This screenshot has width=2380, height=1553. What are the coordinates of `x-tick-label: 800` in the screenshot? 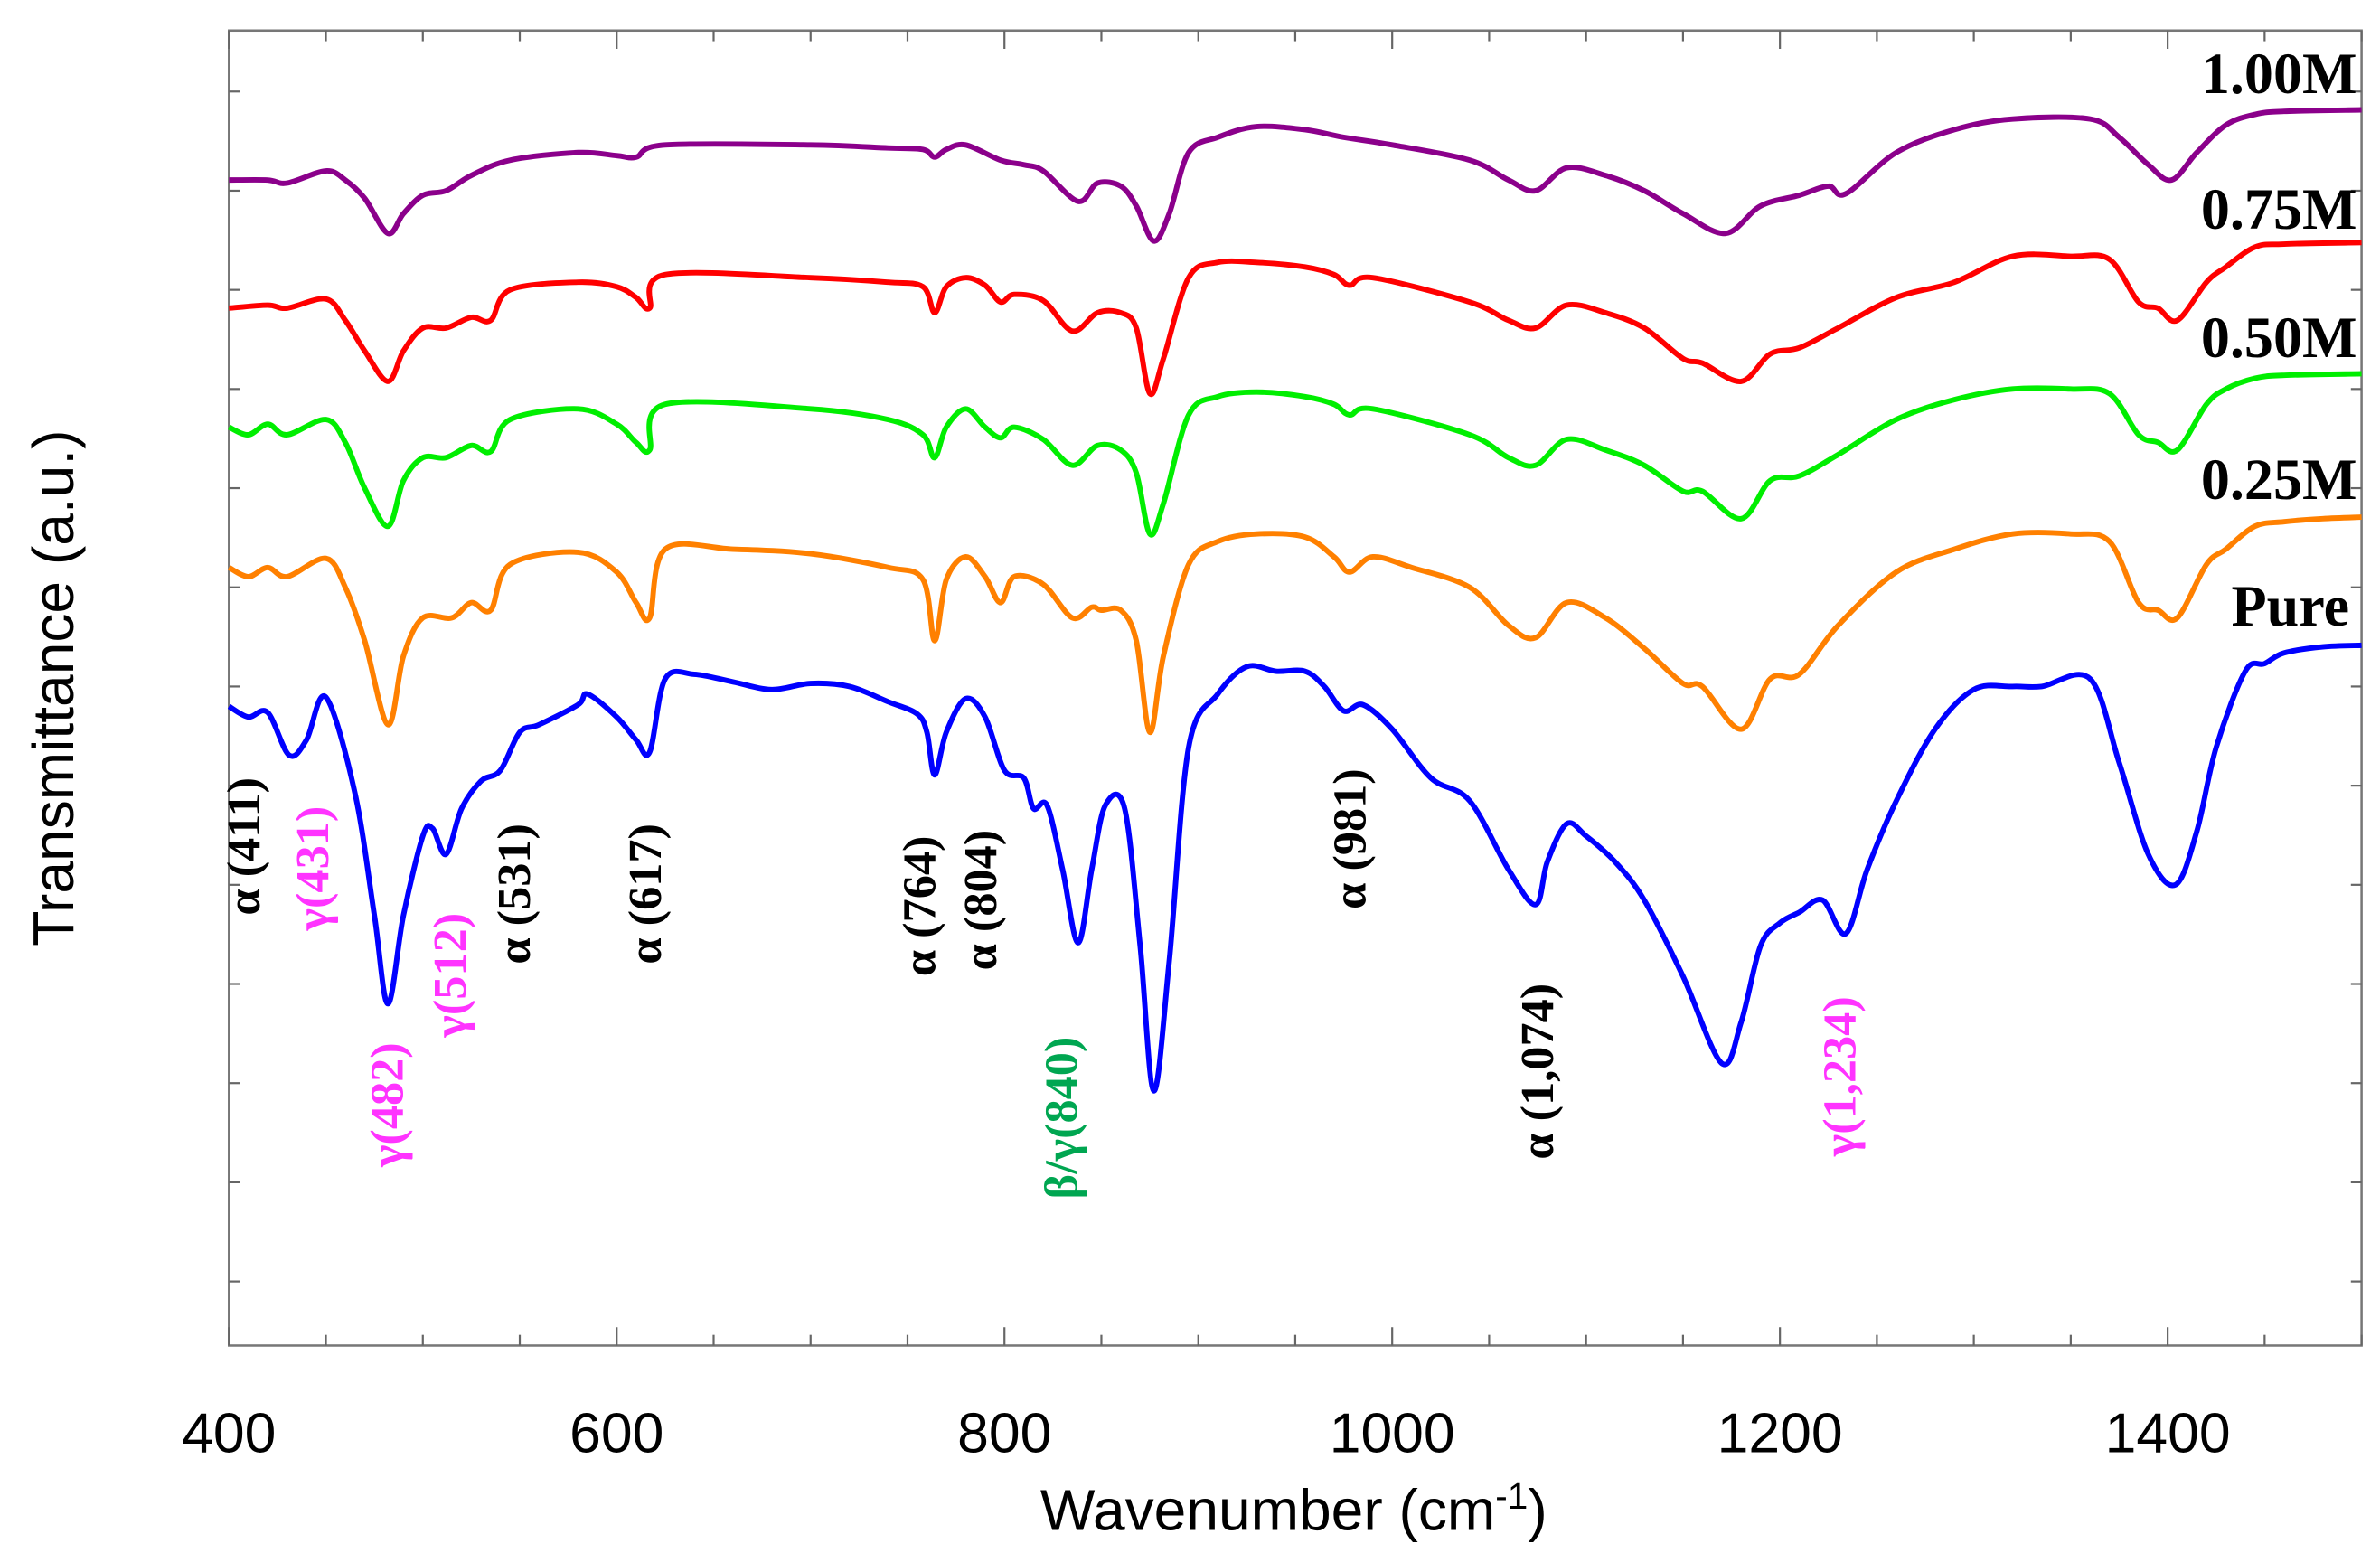 It's located at (1004, 1433).